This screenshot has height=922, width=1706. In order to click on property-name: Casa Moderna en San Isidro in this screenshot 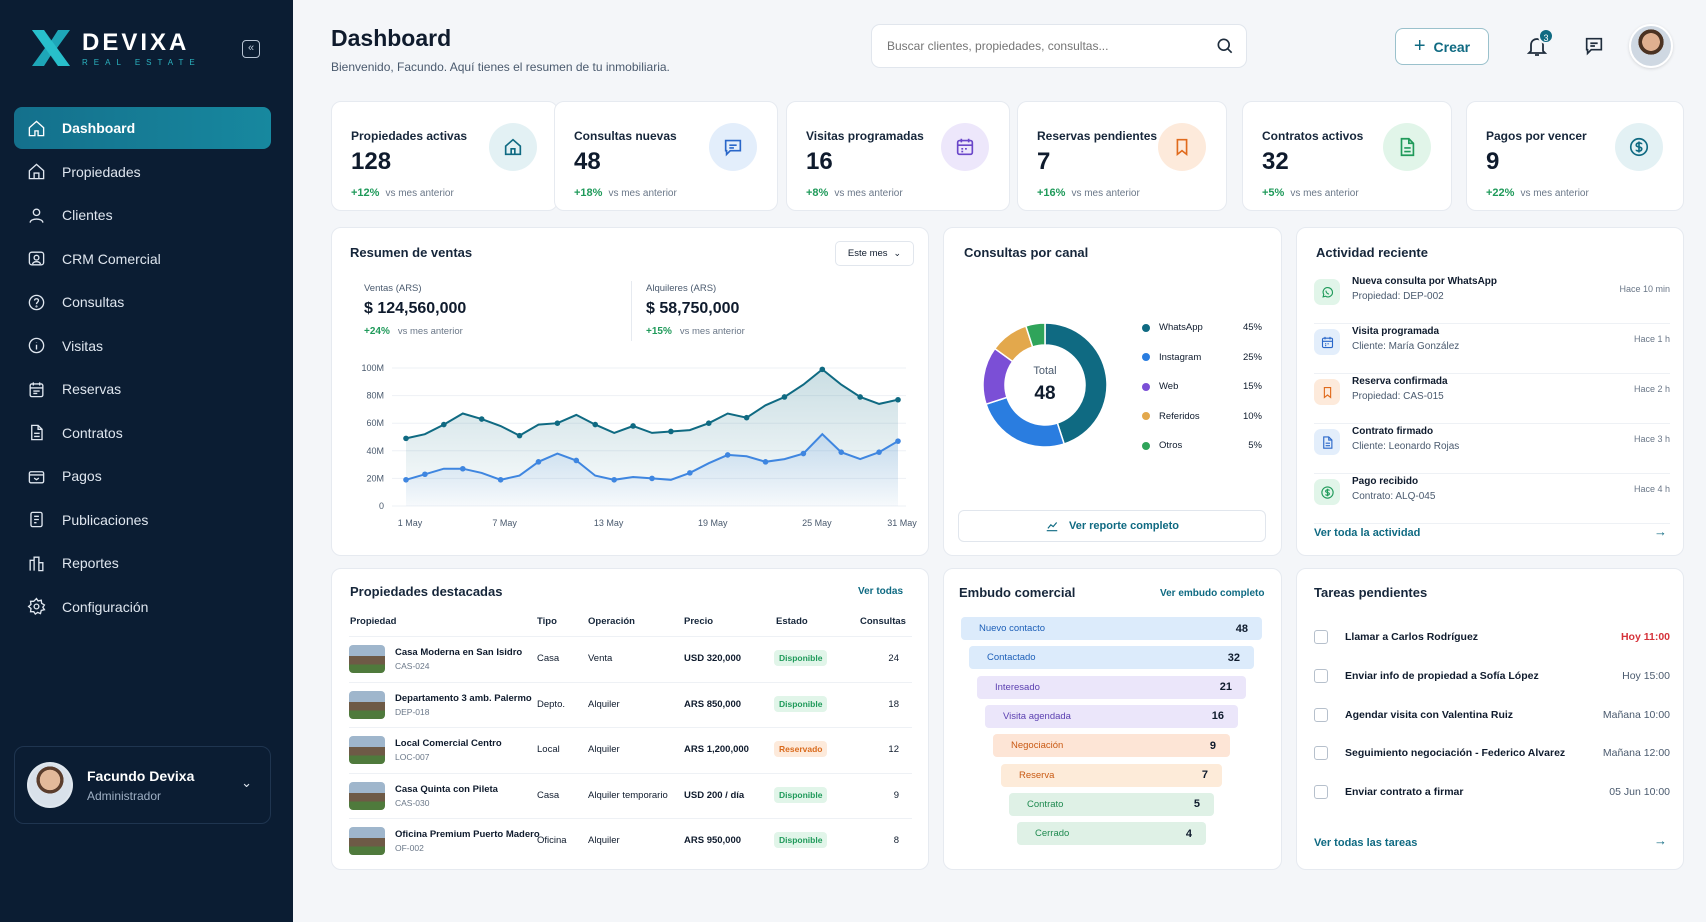, I will do `click(459, 652)`.